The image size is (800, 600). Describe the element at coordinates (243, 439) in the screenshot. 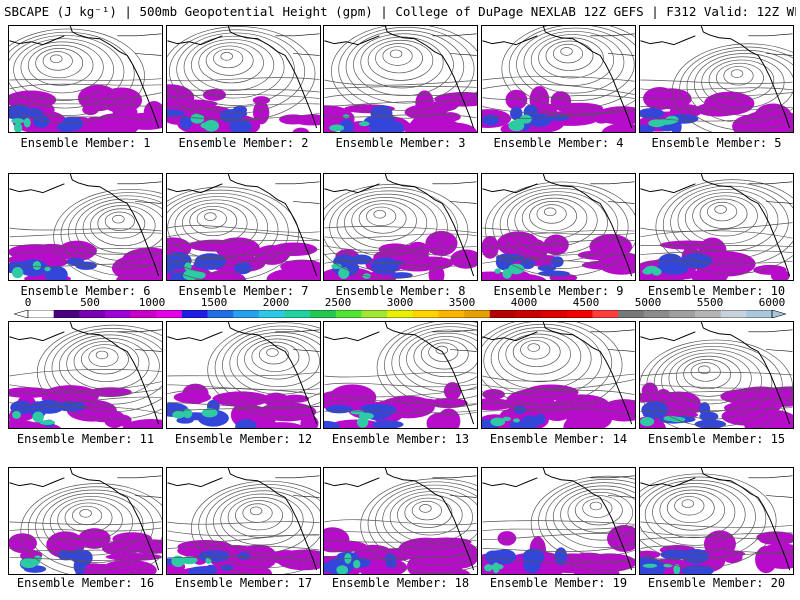

I see `ensemble-member-label: Ensemble Member: 12` at that location.